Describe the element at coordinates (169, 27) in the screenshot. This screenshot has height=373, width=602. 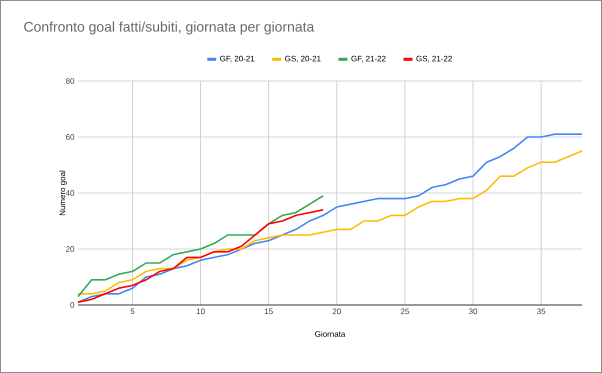
I see `chart-title: Confronto goal fatti/subiti, giornata per giornata` at that location.